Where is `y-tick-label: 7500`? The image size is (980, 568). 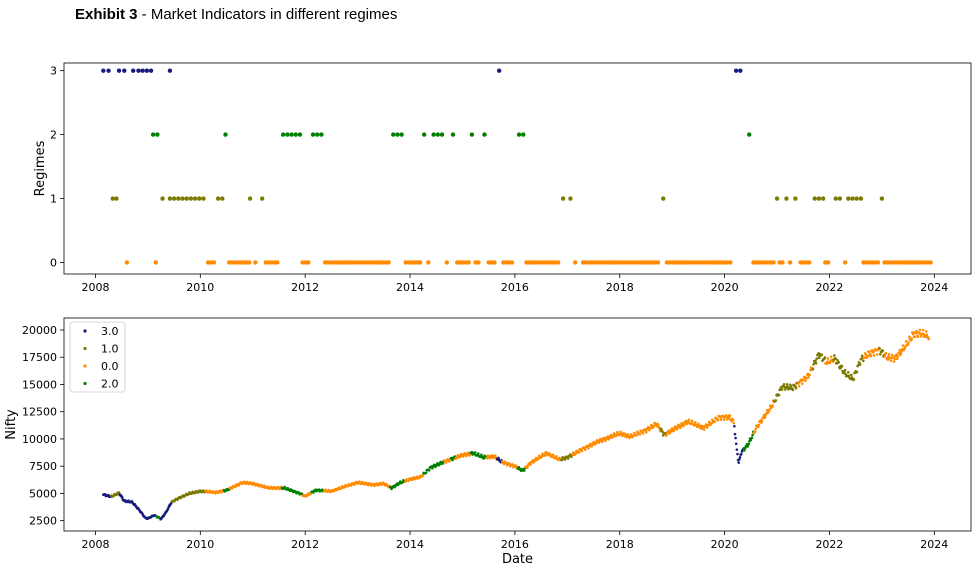 y-tick-label: 7500 is located at coordinates (43, 466).